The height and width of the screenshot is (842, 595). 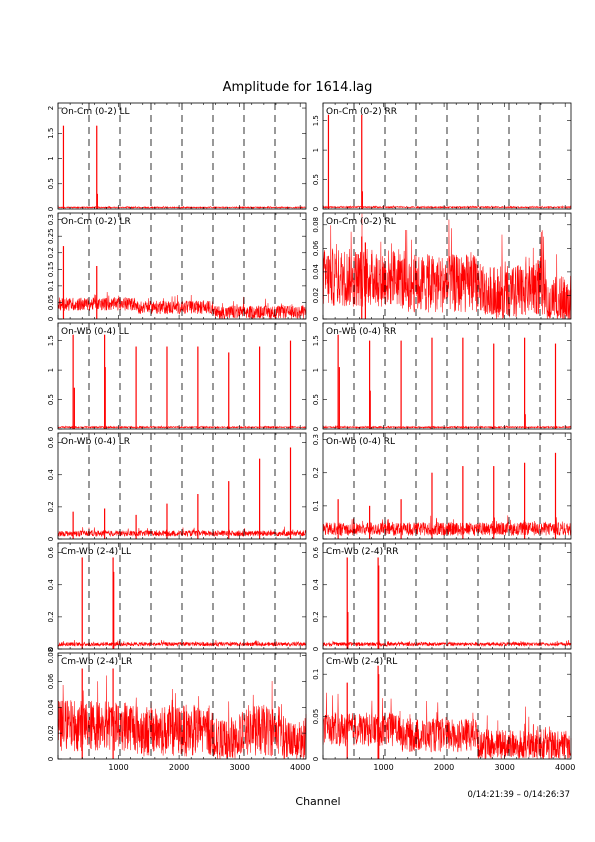 I want to click on y-tick-label: 0.15, so click(x=51, y=270).